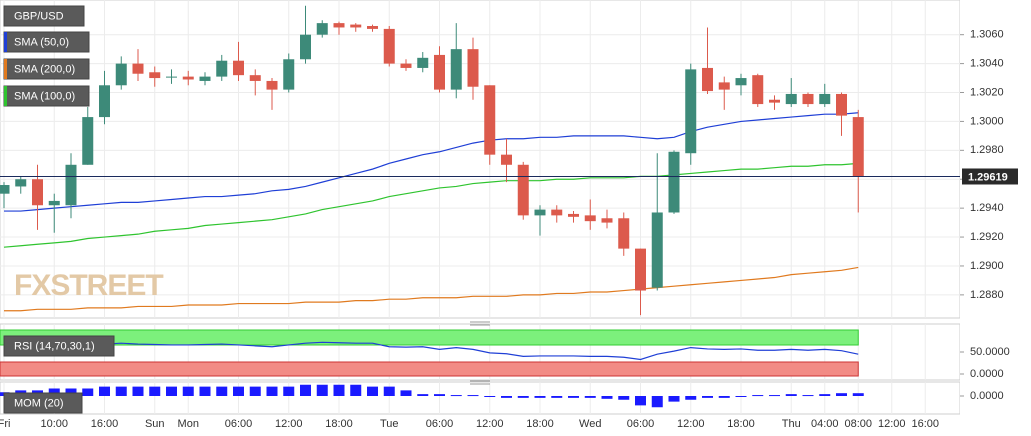 This screenshot has height=436, width=1031. I want to click on legend-label: RSI (14,70,30,1), so click(54, 346).